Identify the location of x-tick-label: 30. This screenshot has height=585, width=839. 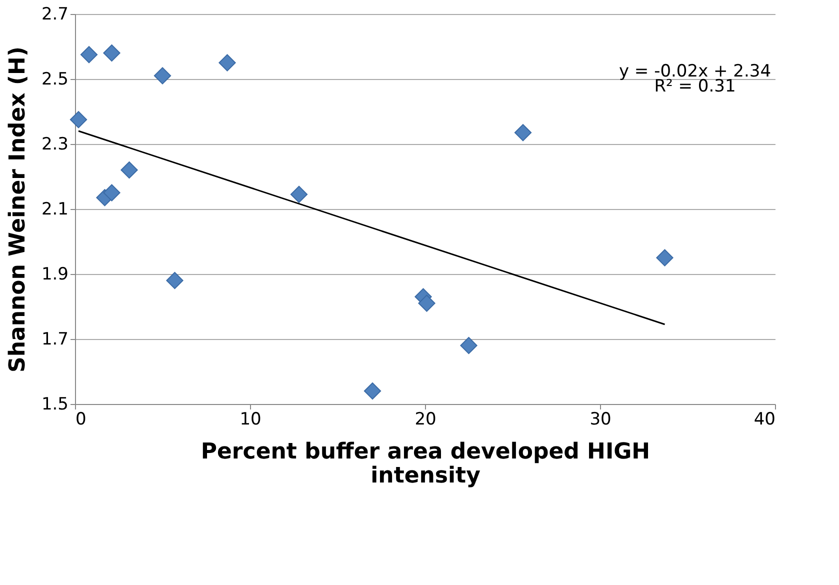
(601, 420).